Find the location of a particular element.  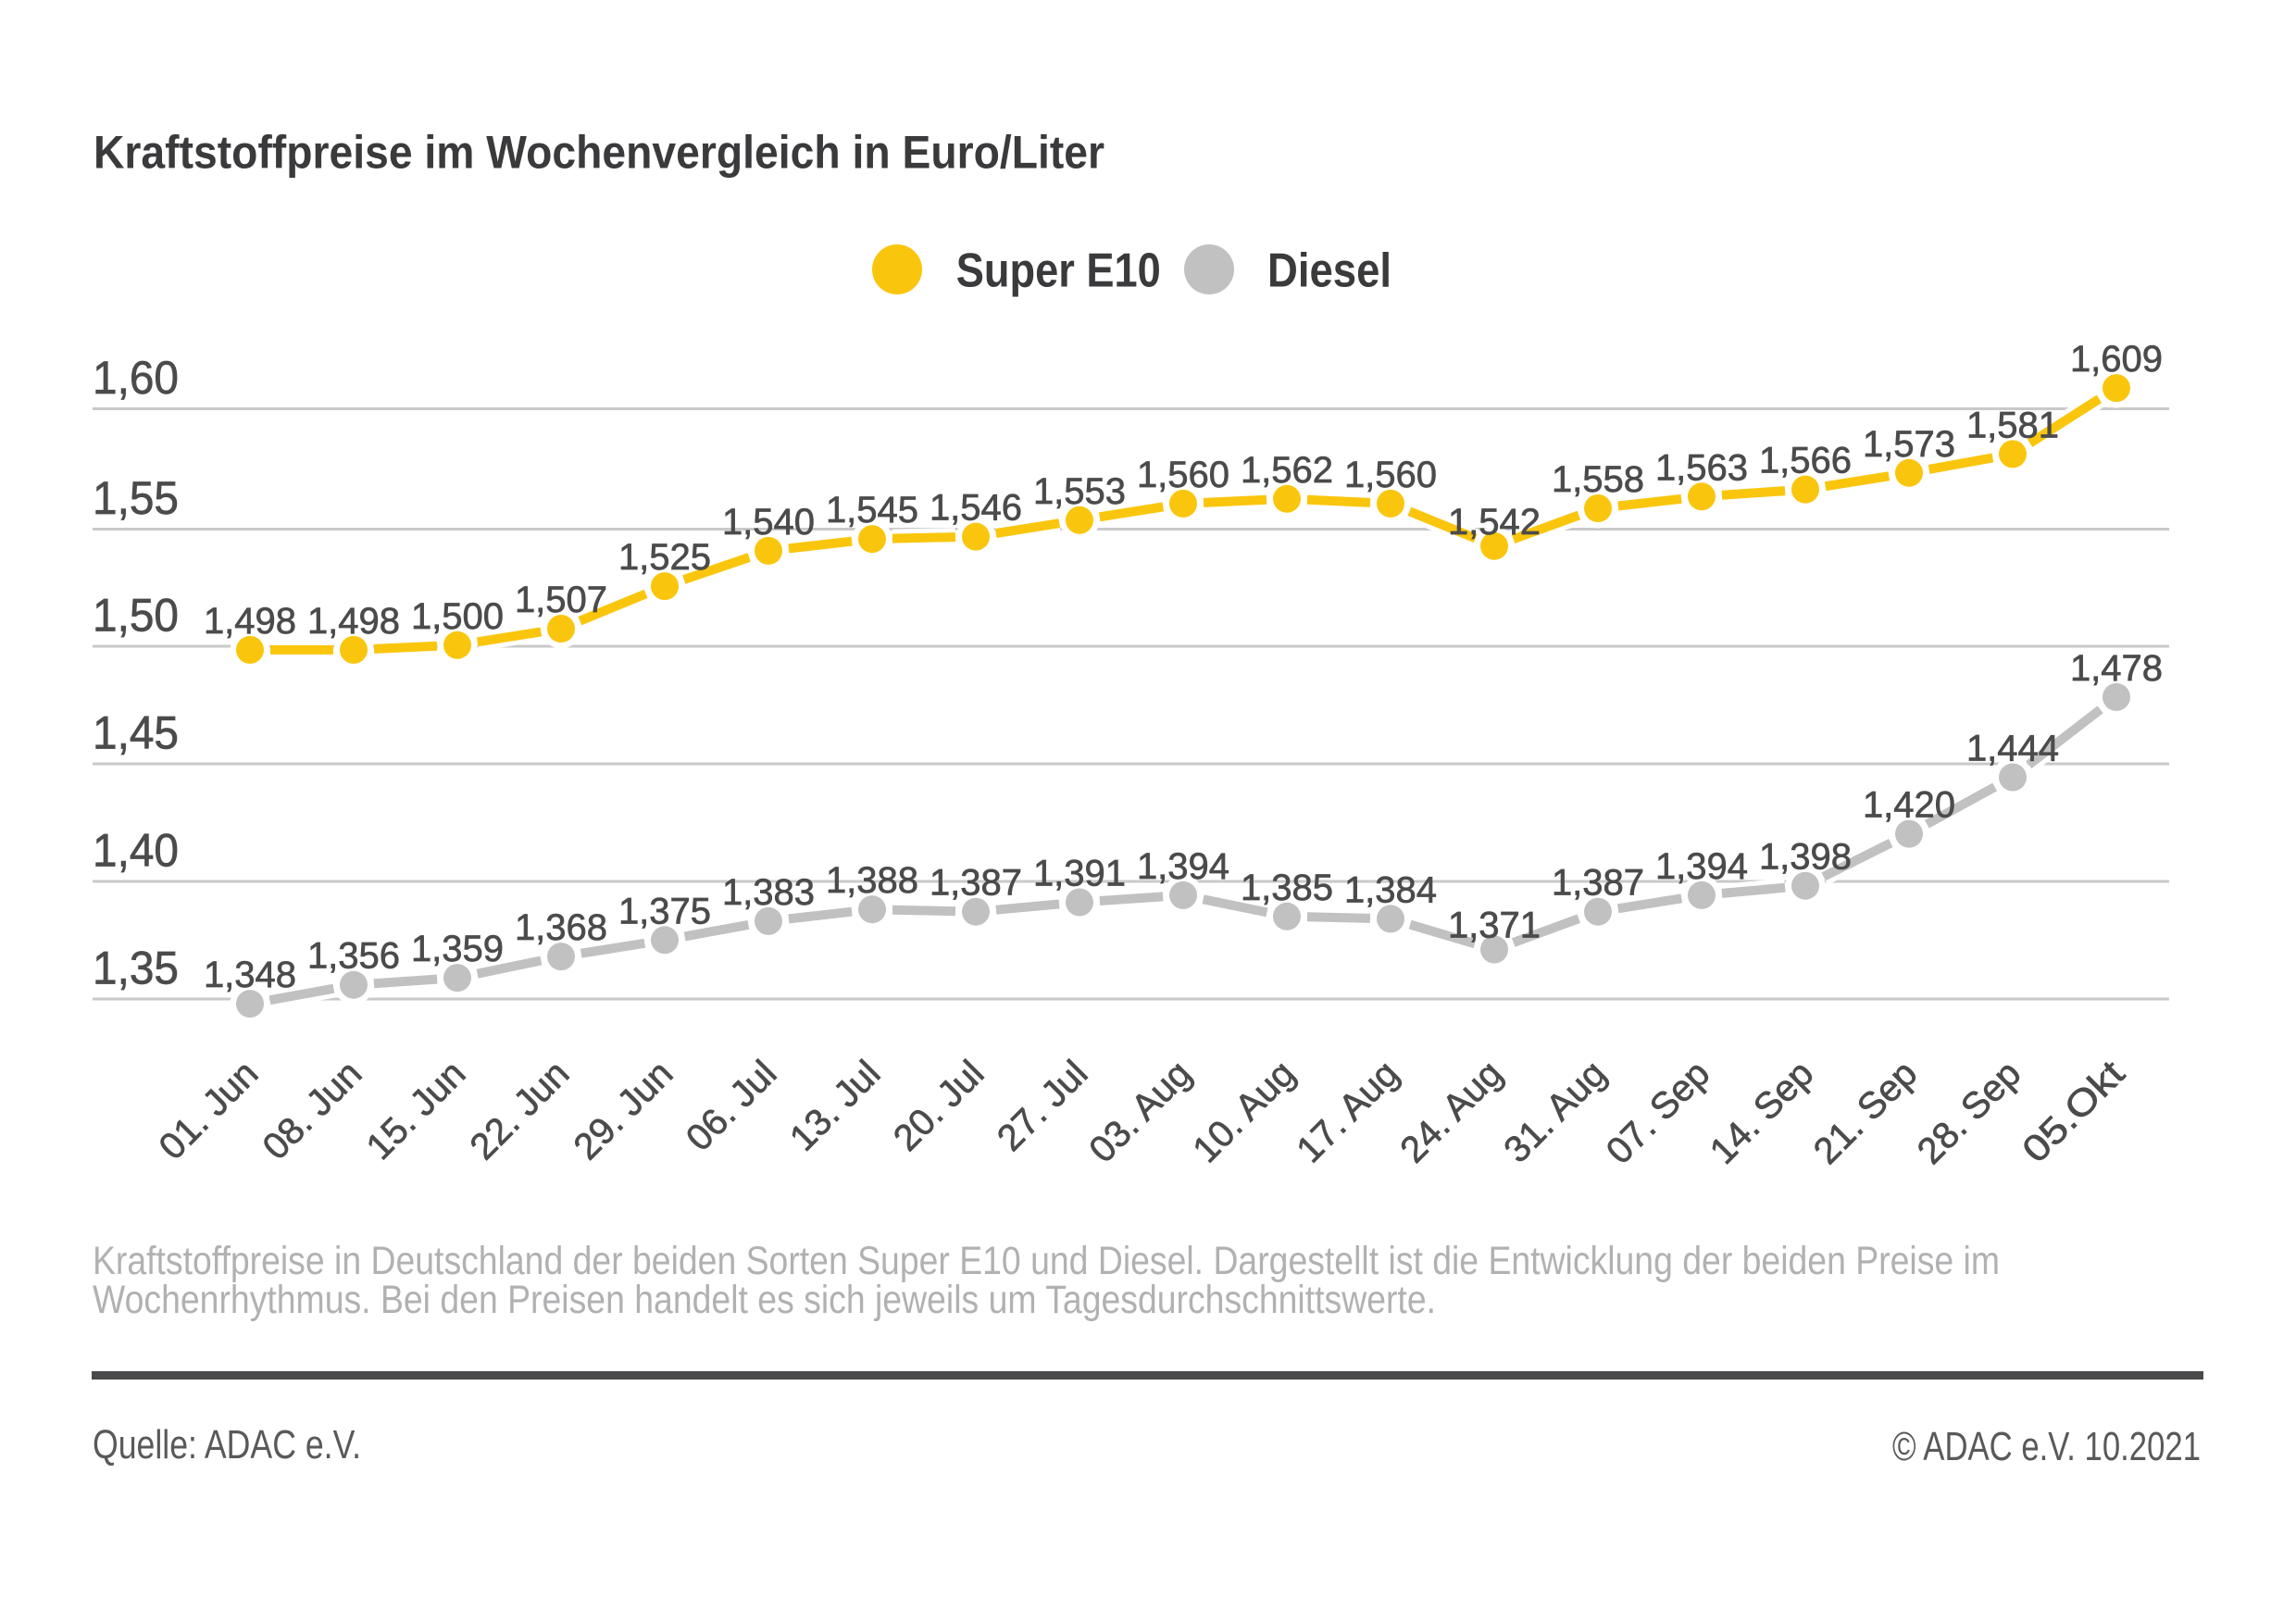

svg-text: 1,542 is located at coordinates (1494, 522).